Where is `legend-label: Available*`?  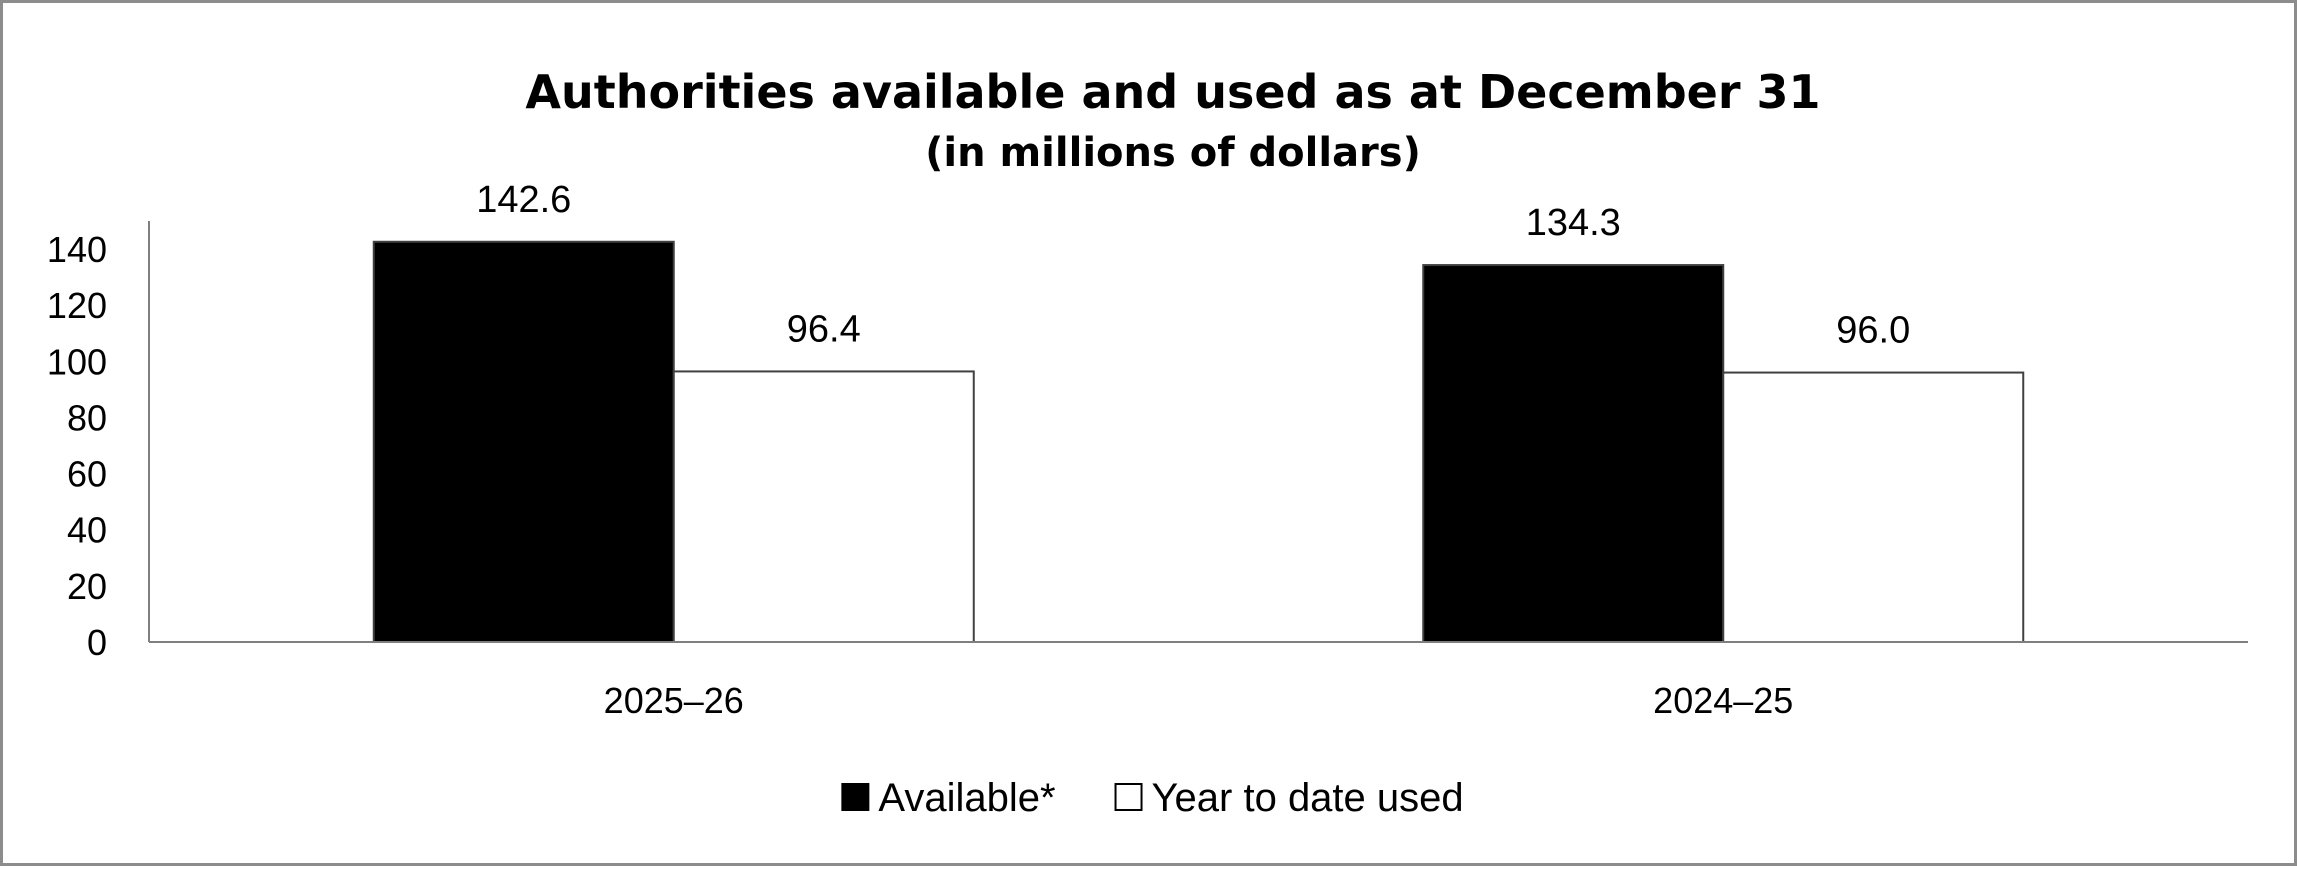
legend-label: Available* is located at coordinates (966, 798).